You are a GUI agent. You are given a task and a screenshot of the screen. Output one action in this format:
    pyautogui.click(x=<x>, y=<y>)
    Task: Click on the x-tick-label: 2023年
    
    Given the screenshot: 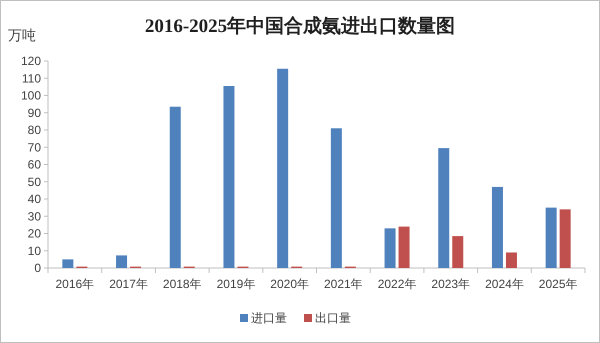 What is the action you would take?
    pyautogui.click(x=450, y=284)
    